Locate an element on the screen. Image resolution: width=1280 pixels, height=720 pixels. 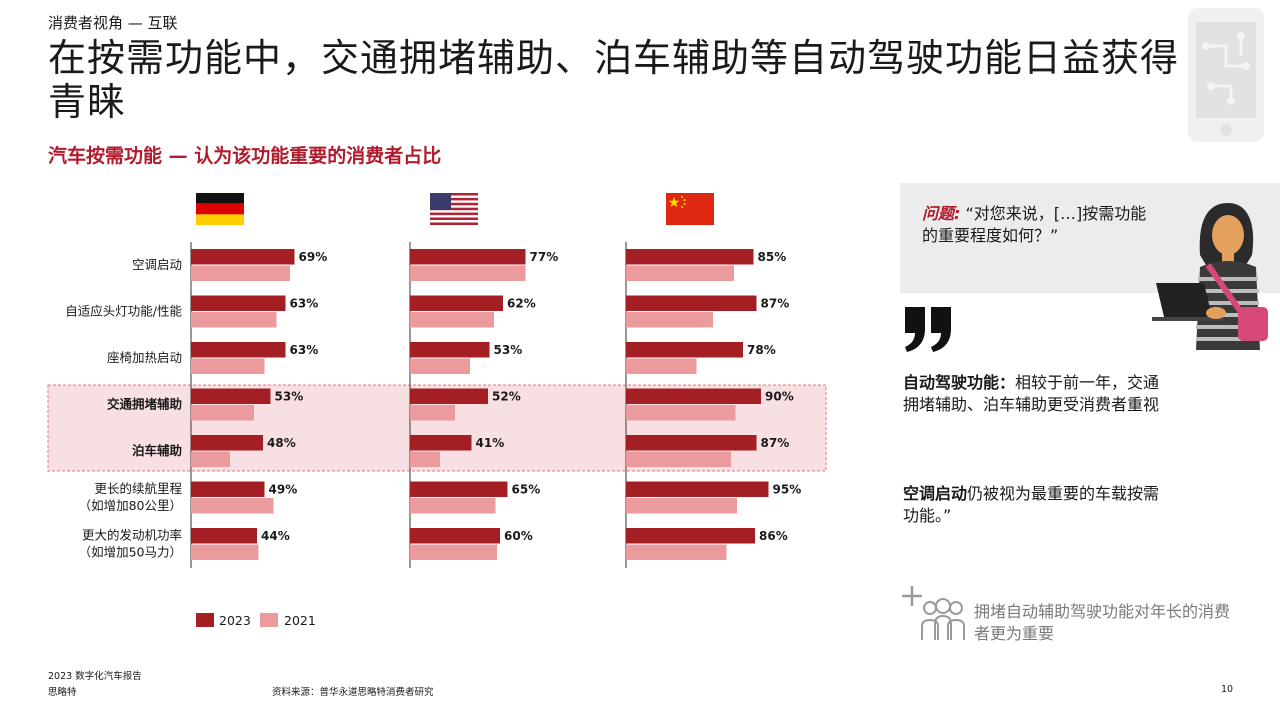
data-label: 86% is located at coordinates (773, 536).